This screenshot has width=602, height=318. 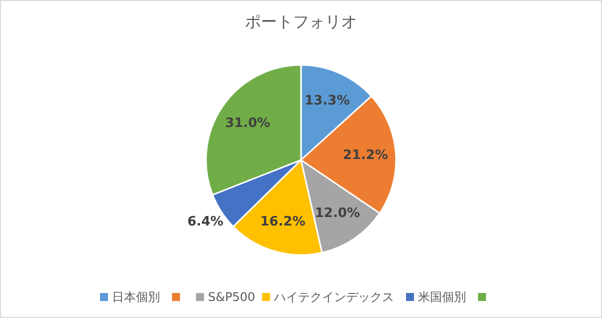 What do you see at coordinates (247, 124) in the screenshot?
I see `data-label: 31.0%` at bounding box center [247, 124].